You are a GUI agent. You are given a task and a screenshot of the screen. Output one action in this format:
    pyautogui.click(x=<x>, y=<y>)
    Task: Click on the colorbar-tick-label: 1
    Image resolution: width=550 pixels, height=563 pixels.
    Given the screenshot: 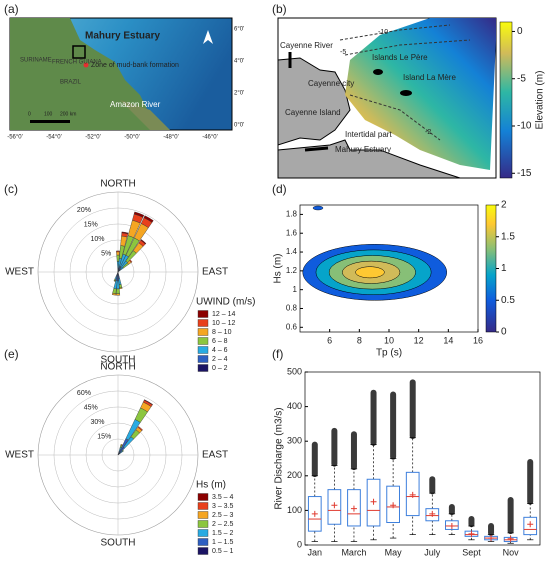 What is the action you would take?
    pyautogui.click(x=504, y=268)
    